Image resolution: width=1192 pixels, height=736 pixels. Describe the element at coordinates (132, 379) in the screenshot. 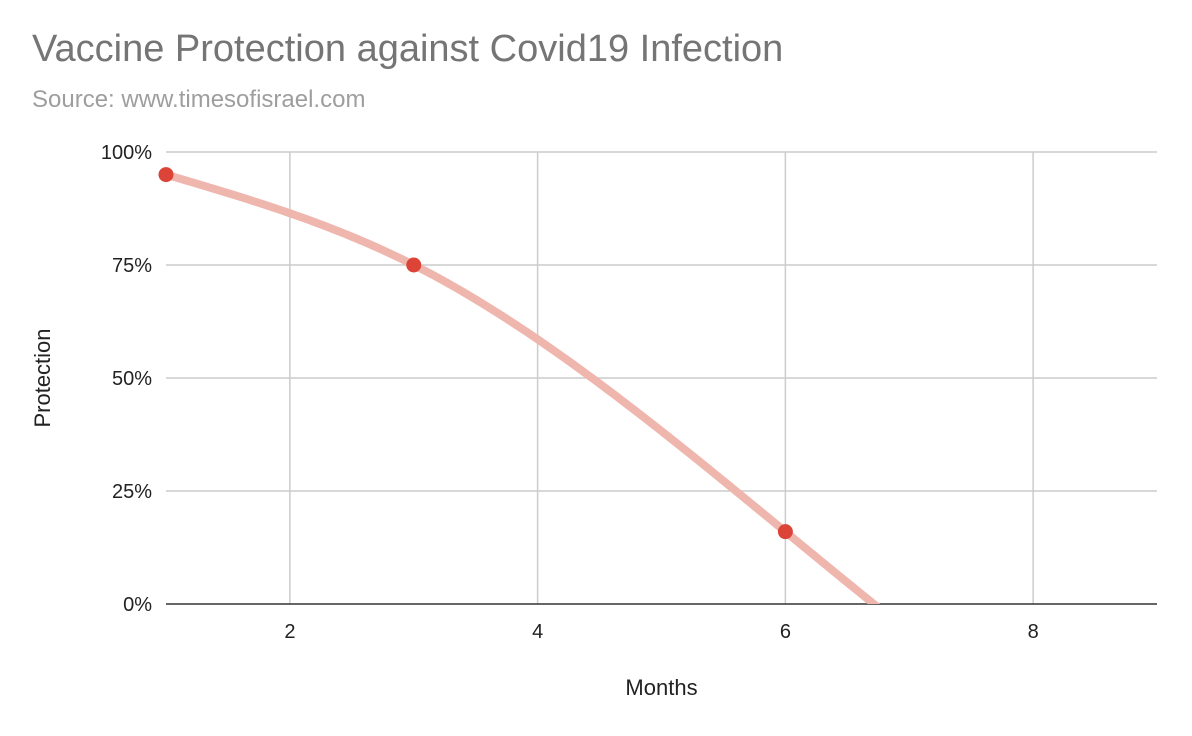

I see `y-tick-label: 50%` at that location.